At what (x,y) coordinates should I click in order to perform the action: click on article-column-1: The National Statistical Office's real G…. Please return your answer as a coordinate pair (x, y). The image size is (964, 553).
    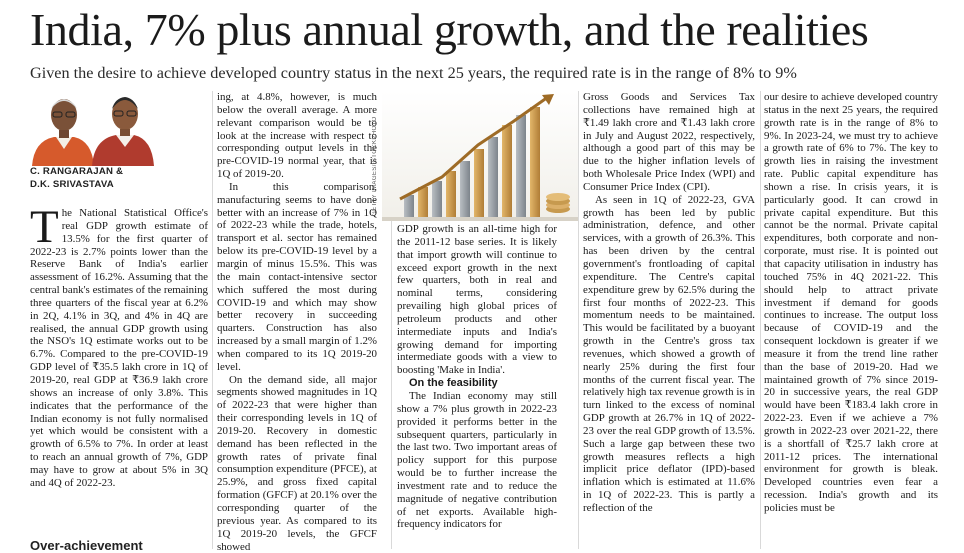
    Looking at the image, I should click on (119, 345).